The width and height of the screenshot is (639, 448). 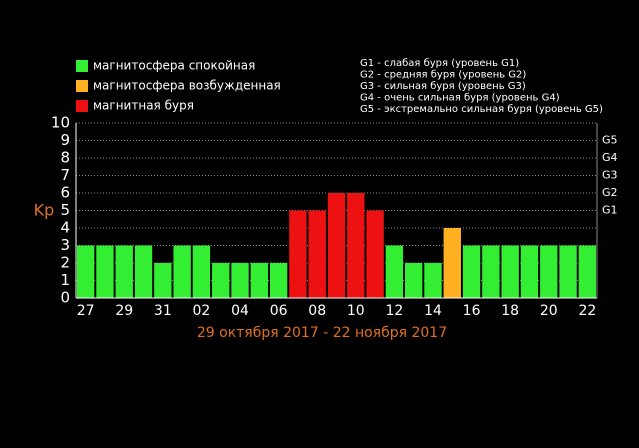 What do you see at coordinates (610, 175) in the screenshot?
I see `y2-tick-label: G3` at bounding box center [610, 175].